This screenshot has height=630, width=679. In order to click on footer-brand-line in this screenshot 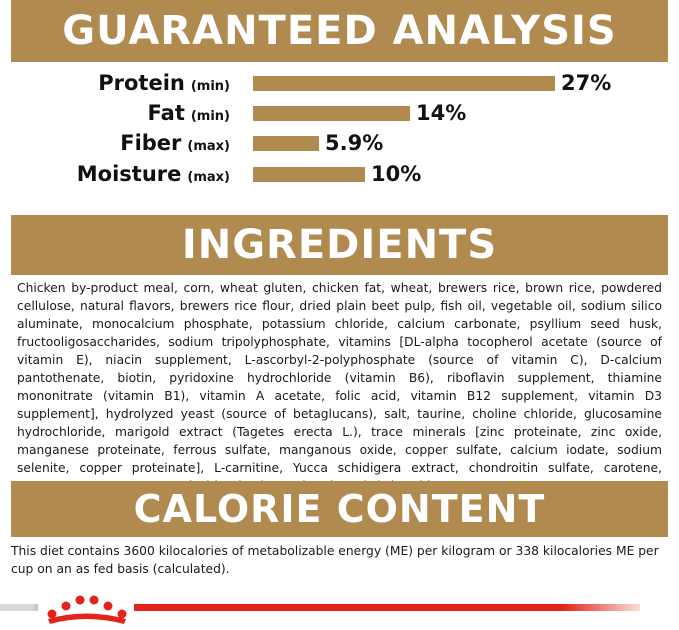, I will do `click(320, 607)`.